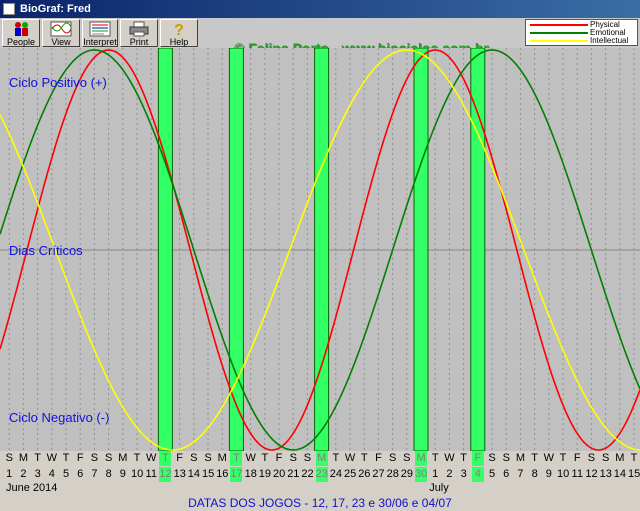 This screenshot has width=640, height=511. I want to click on day-number: 25, so click(350, 474).